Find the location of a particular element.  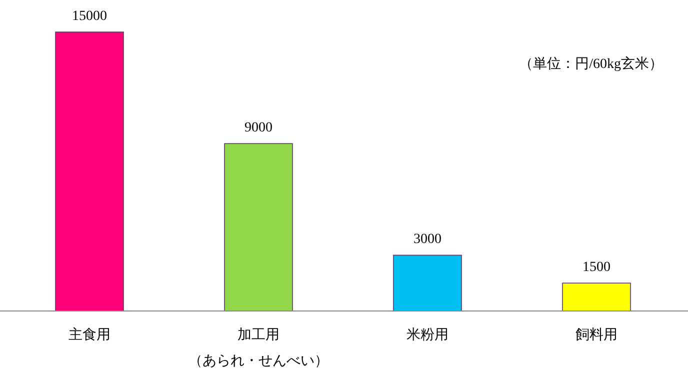

x-tick-label: 飼料用 is located at coordinates (597, 335).